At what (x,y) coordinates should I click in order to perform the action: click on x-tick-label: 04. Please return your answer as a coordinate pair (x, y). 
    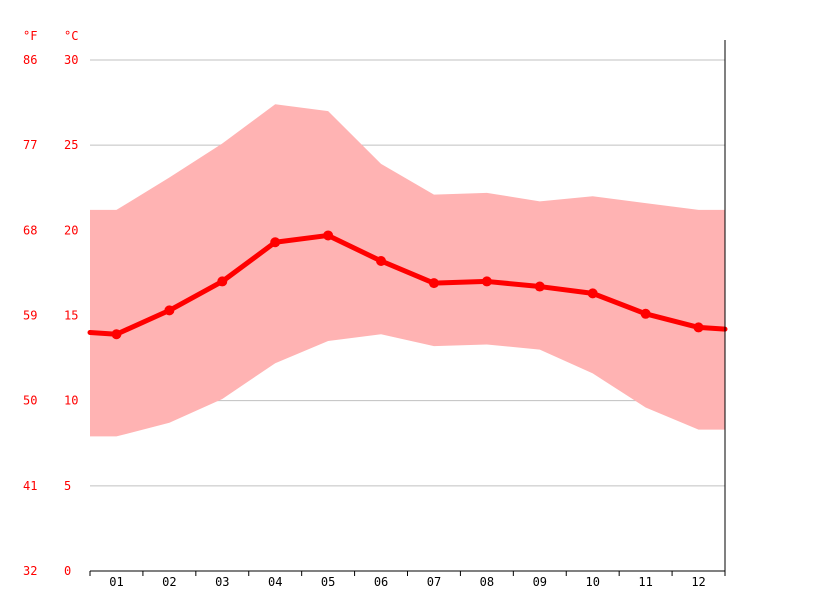
    Looking at the image, I should click on (275, 582).